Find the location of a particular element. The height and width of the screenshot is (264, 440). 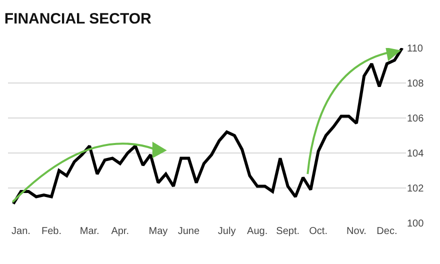

y-tick-label: 102 is located at coordinates (415, 189).